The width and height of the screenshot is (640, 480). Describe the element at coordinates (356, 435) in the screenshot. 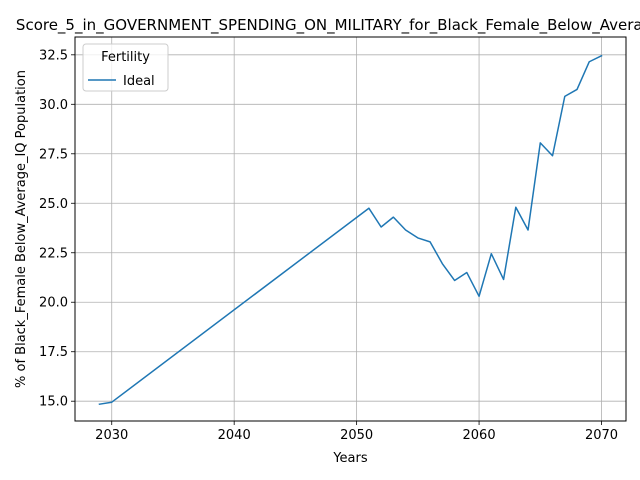

I see `x-tick-label: 2050` at that location.